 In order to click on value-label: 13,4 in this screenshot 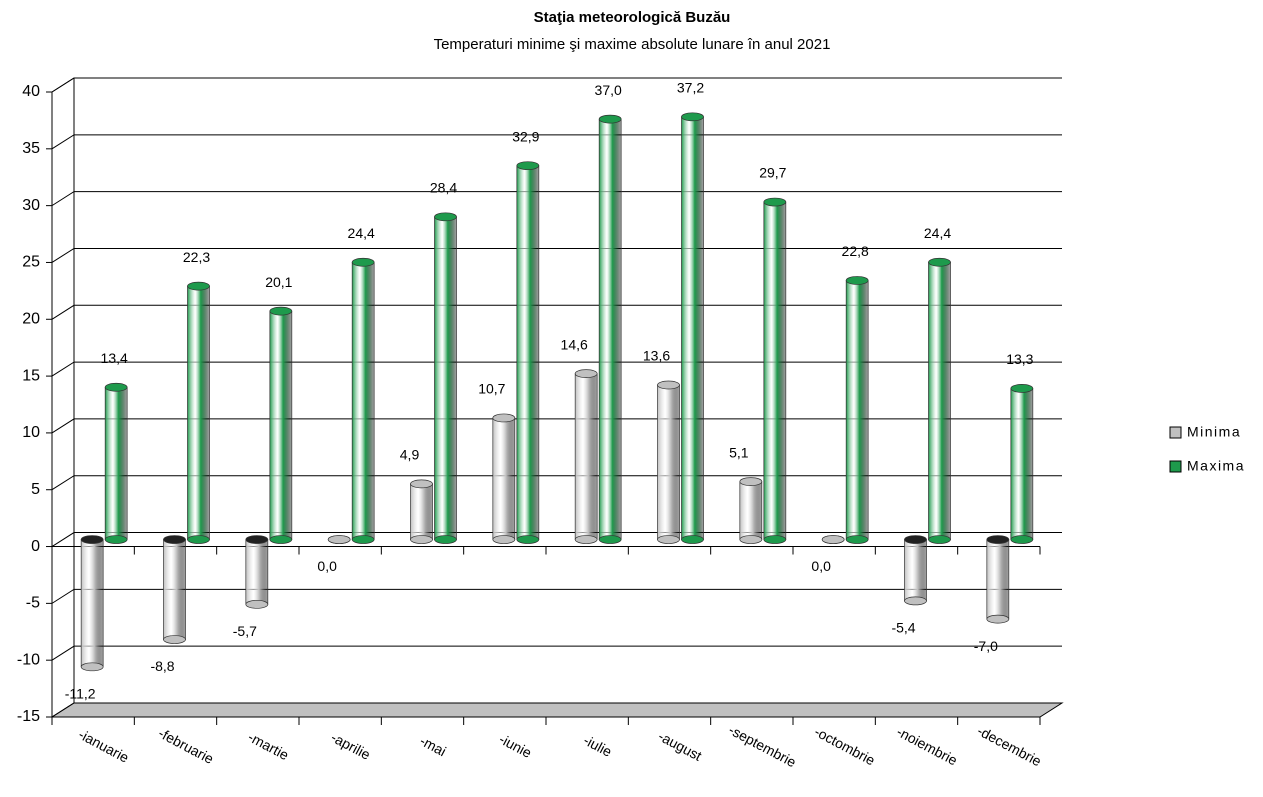, I will do `click(114, 358)`.